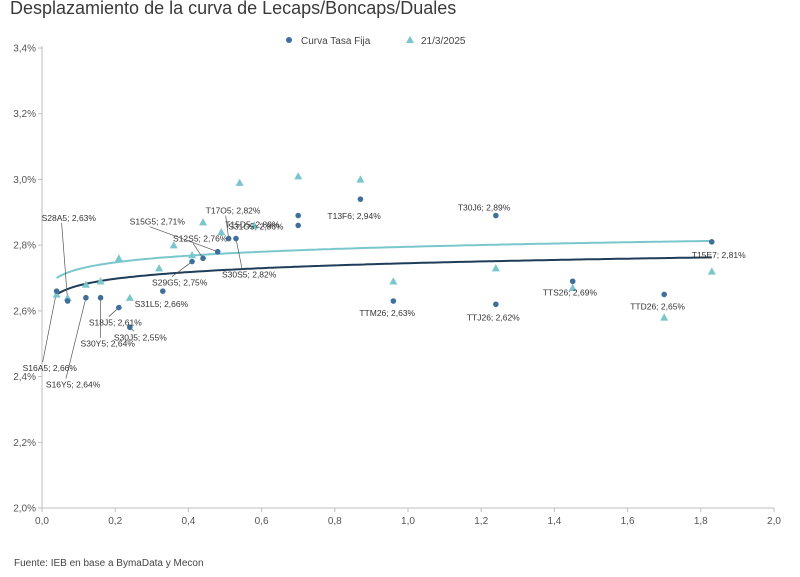 The image size is (800, 577). Describe the element at coordinates (443, 41) in the screenshot. I see `legend-previous-label: 21/3/2025` at that location.